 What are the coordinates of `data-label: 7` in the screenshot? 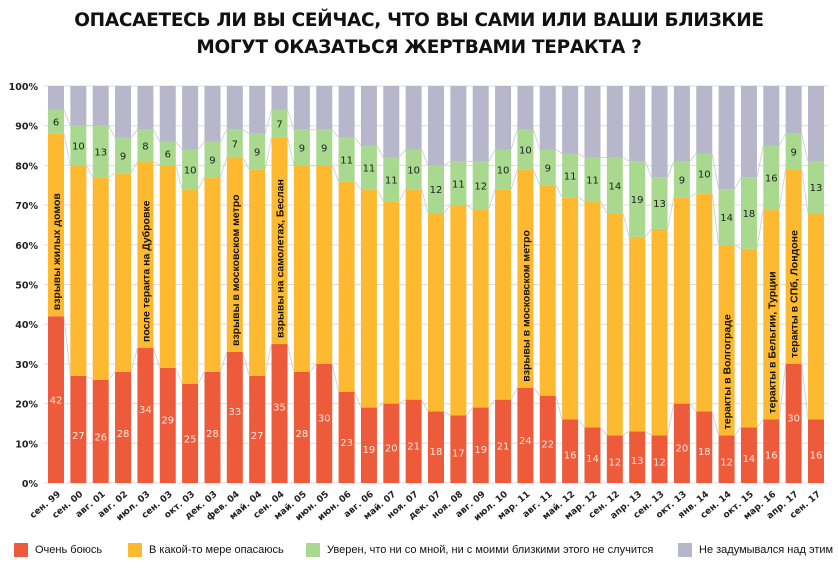 It's located at (235, 145).